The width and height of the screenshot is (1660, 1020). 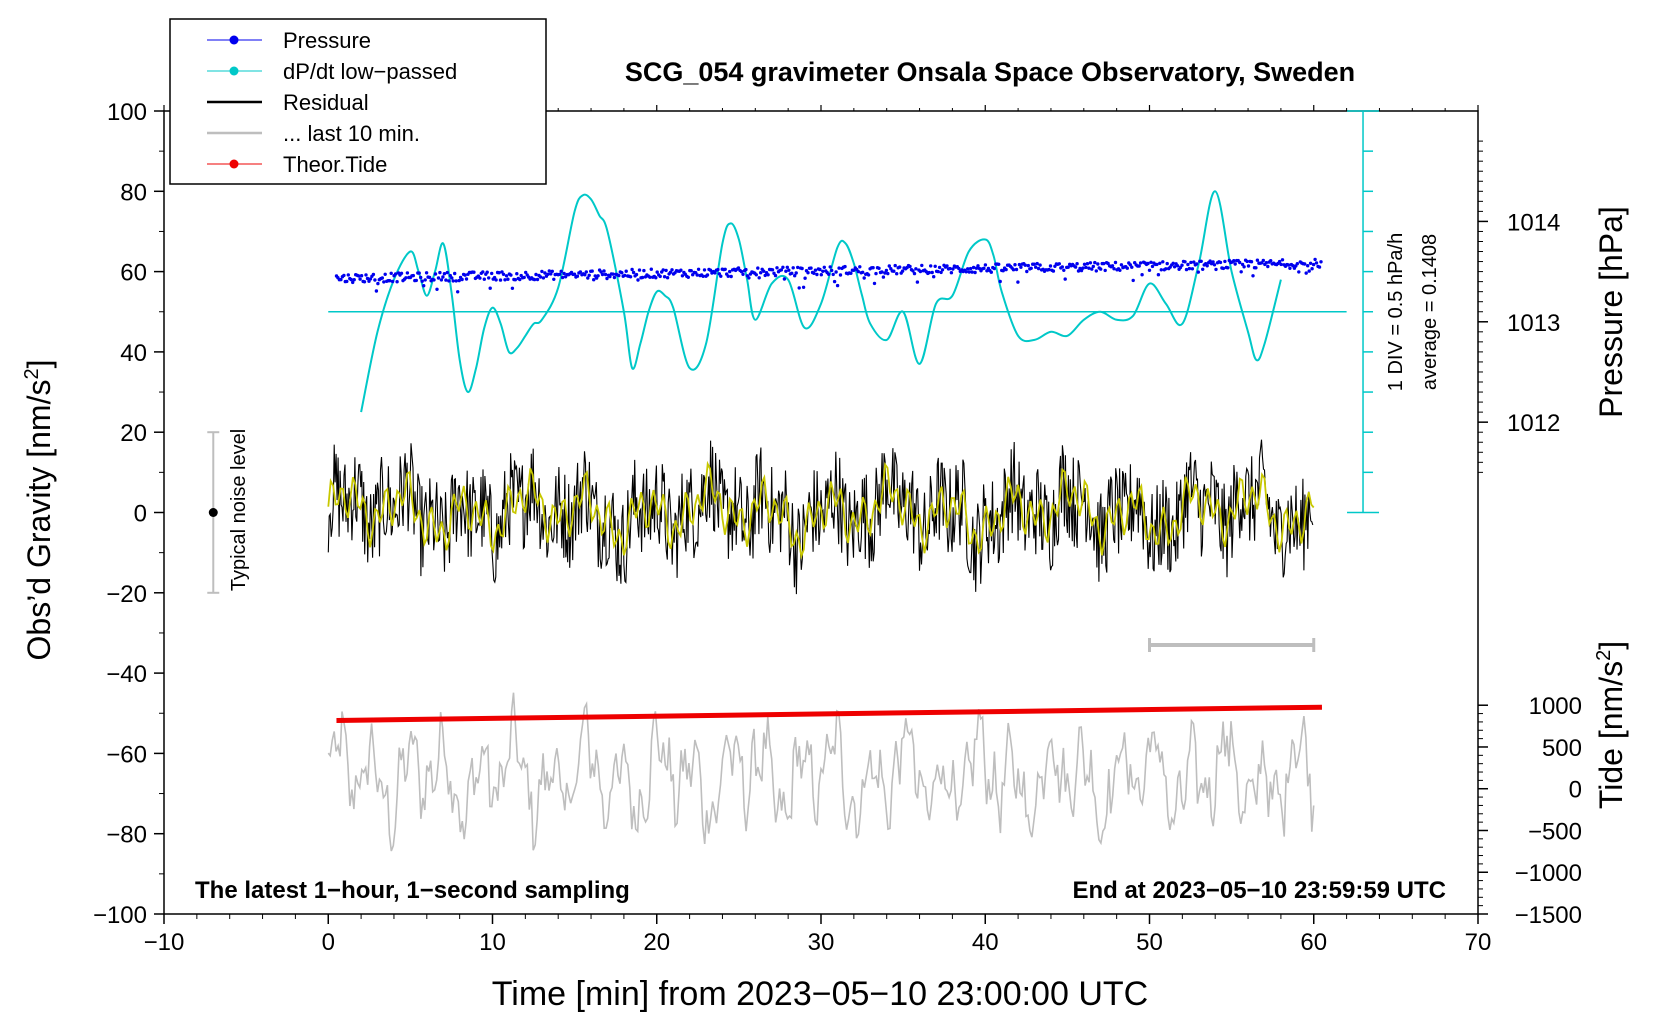 What do you see at coordinates (821, 510) in the screenshot?
I see `residual-smoothed-trace` at bounding box center [821, 510].